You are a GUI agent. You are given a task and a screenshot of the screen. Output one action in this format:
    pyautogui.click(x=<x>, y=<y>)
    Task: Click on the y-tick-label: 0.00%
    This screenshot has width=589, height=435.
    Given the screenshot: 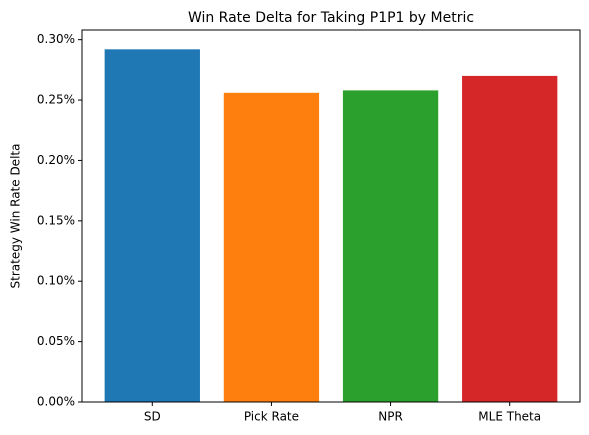 What is the action you would take?
    pyautogui.click(x=56, y=402)
    